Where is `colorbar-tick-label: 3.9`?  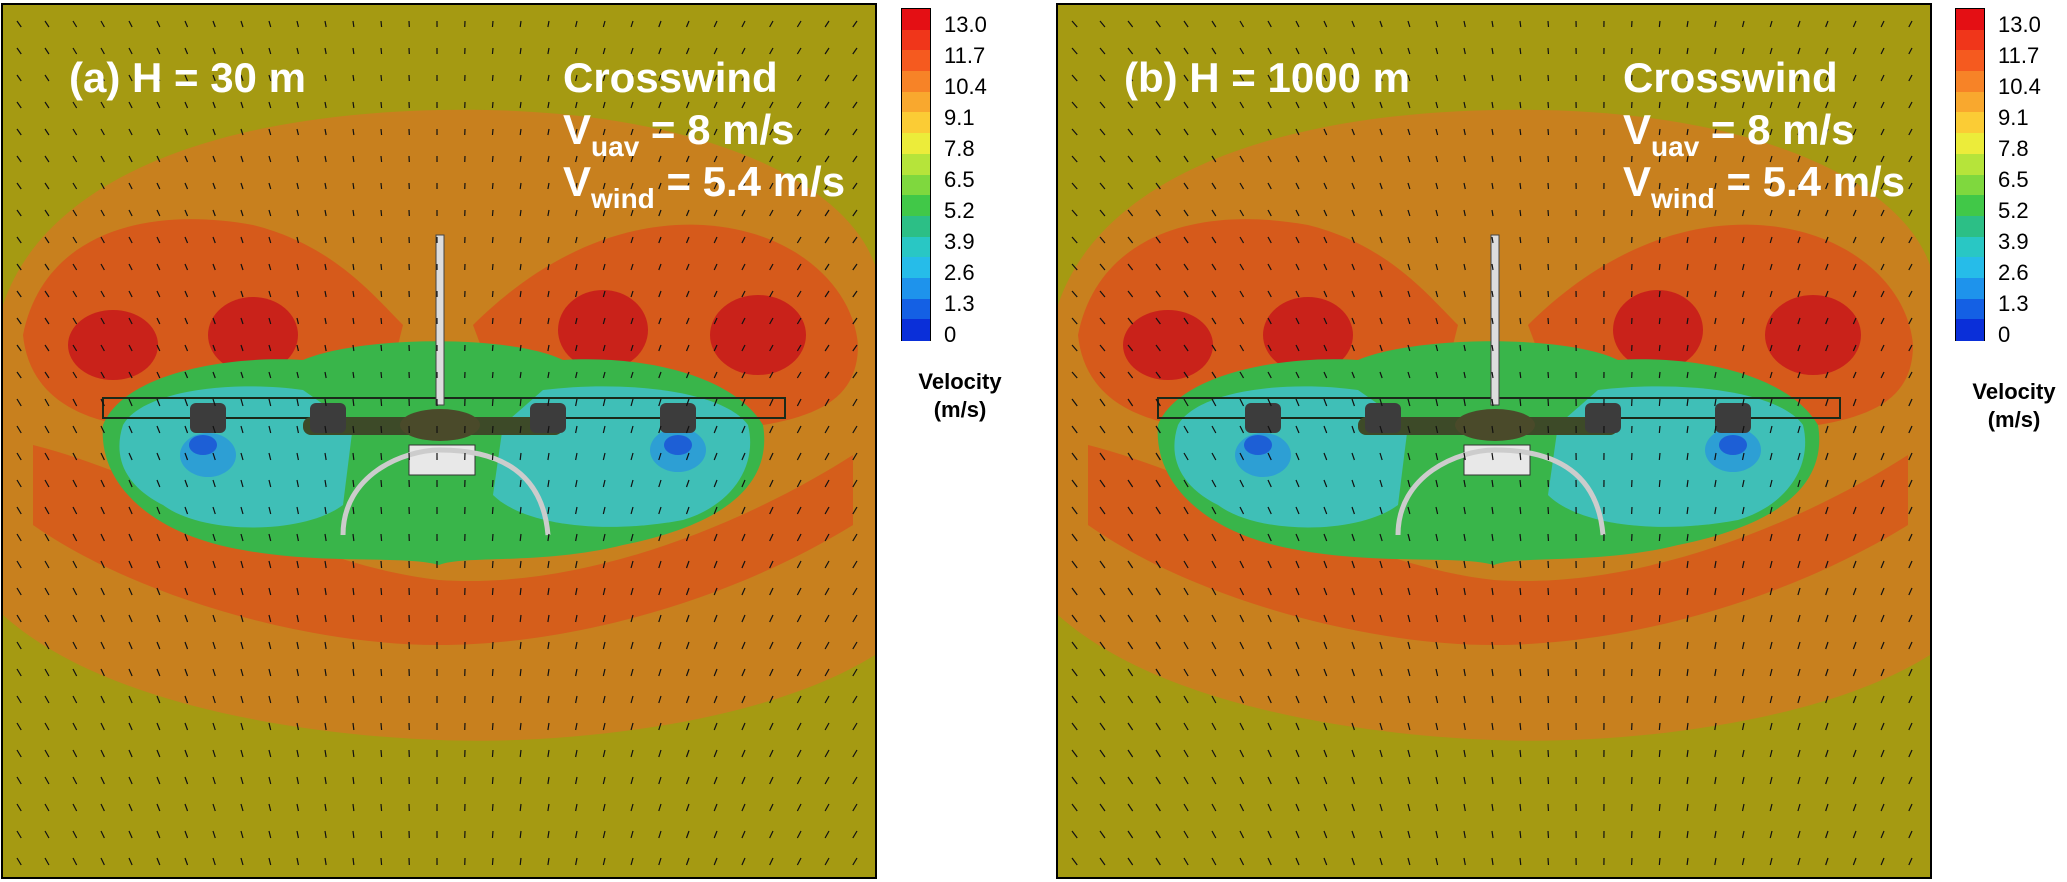
colorbar-tick-label: 3.9 is located at coordinates (959, 241).